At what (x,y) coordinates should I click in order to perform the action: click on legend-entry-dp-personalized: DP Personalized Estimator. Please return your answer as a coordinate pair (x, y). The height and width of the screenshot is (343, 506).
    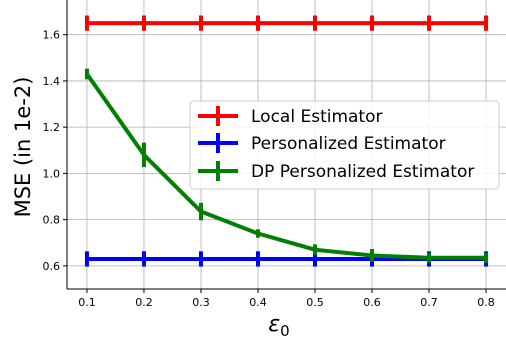
    Looking at the image, I should click on (336, 171).